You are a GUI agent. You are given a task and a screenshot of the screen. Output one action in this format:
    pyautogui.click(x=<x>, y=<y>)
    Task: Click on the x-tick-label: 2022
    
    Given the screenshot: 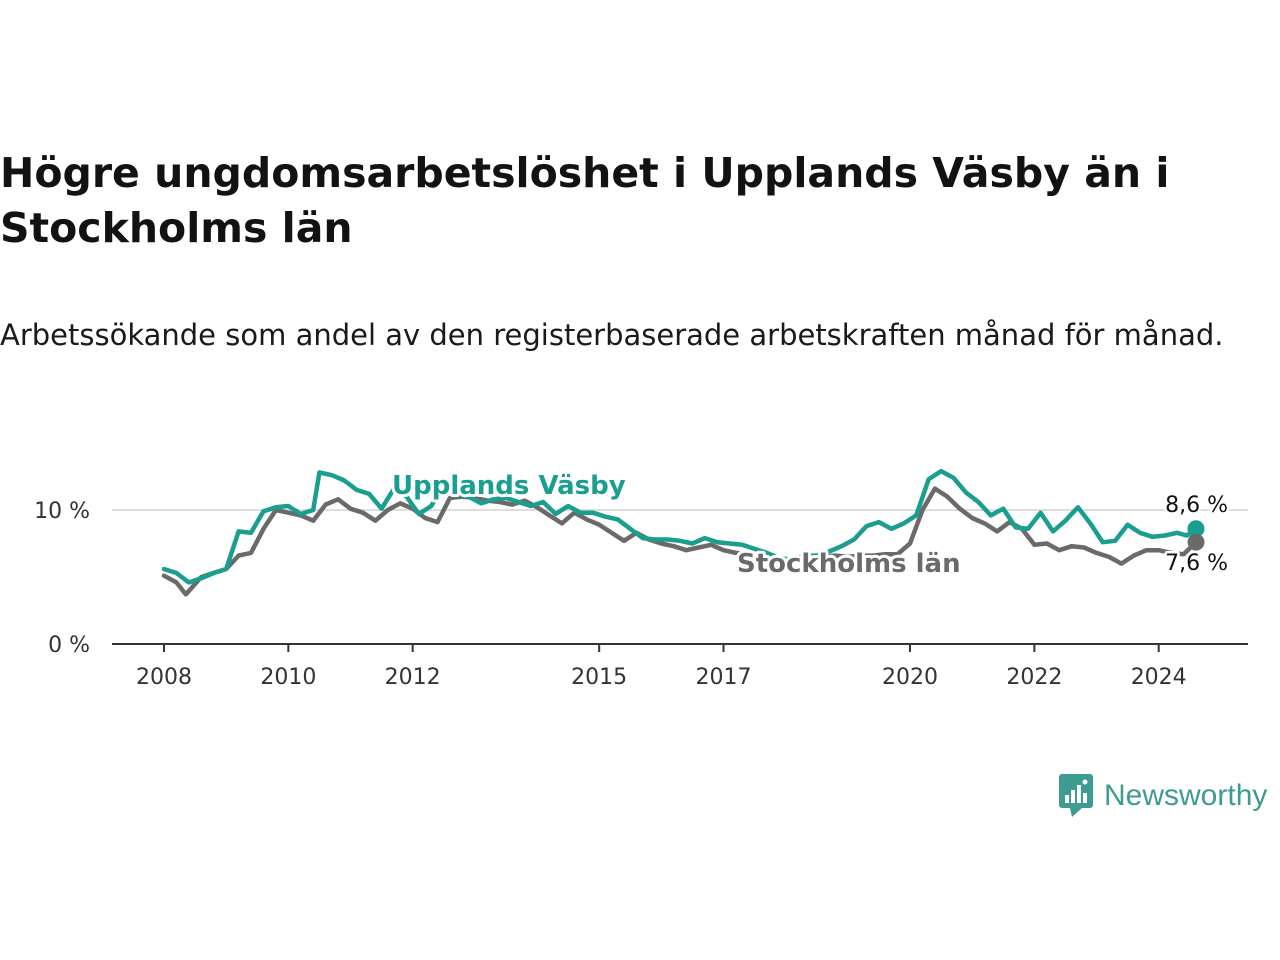 What is the action you would take?
    pyautogui.click(x=1034, y=677)
    